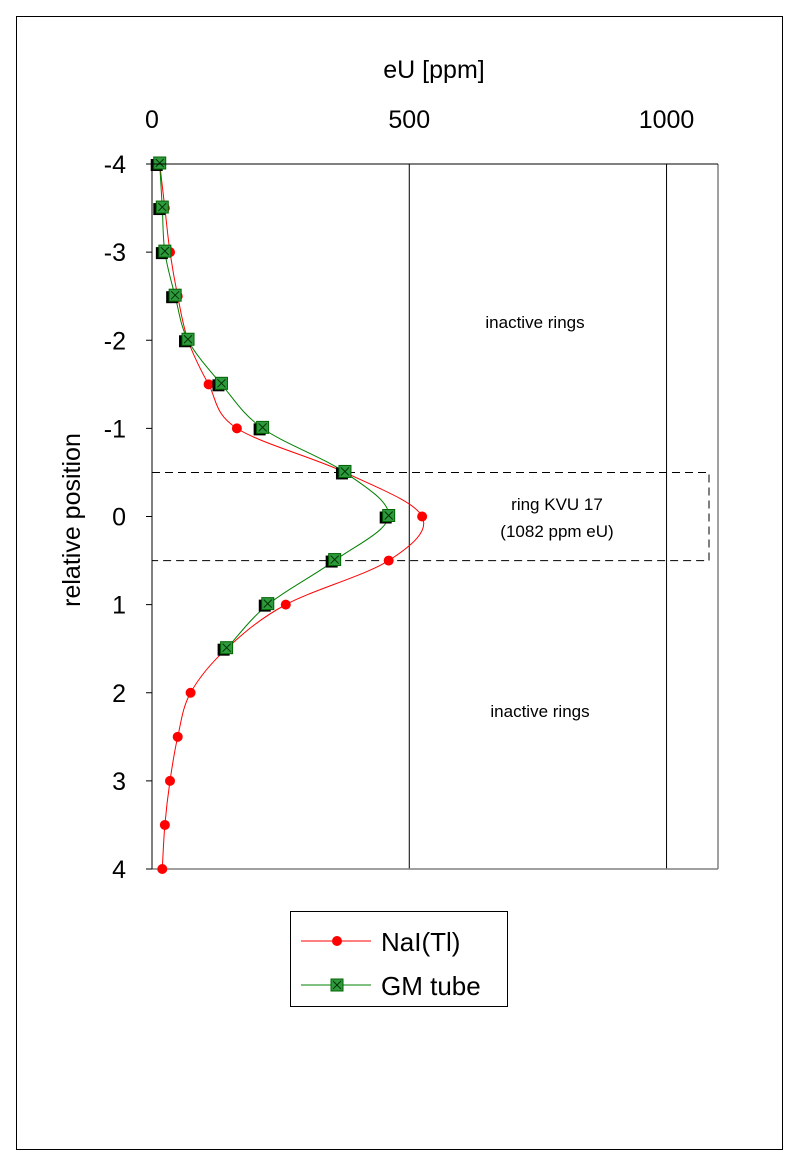 The height and width of the screenshot is (1170, 800). What do you see at coordinates (336, 985) in the screenshot?
I see `legend-marker-square-icon` at bounding box center [336, 985].